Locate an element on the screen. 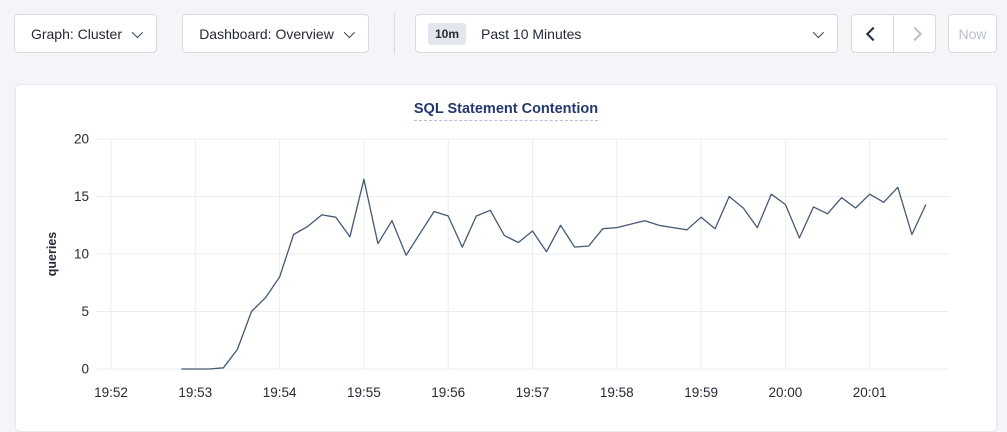  svg-text: 19:56 is located at coordinates (448, 392).